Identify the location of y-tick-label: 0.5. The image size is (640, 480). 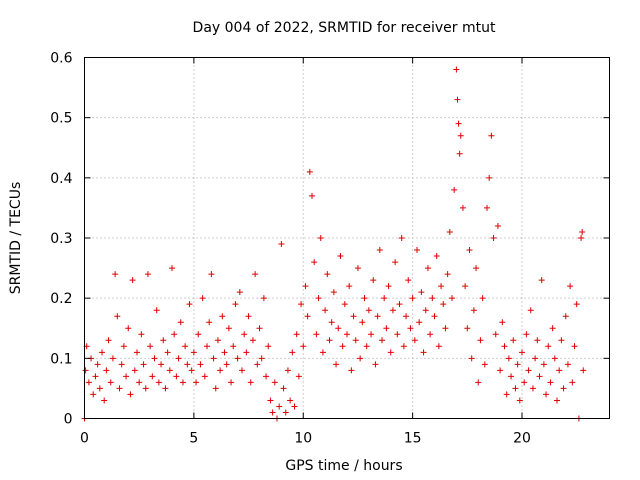
(61, 119).